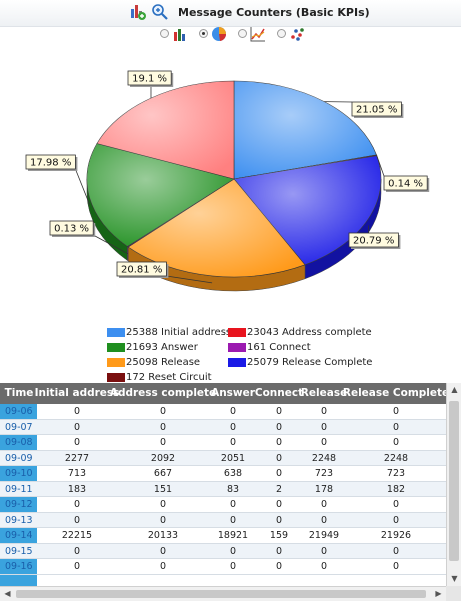 The height and width of the screenshot is (601, 461). I want to click on table-row: 09-10 713 667 638 0 723 723, so click(223, 474).